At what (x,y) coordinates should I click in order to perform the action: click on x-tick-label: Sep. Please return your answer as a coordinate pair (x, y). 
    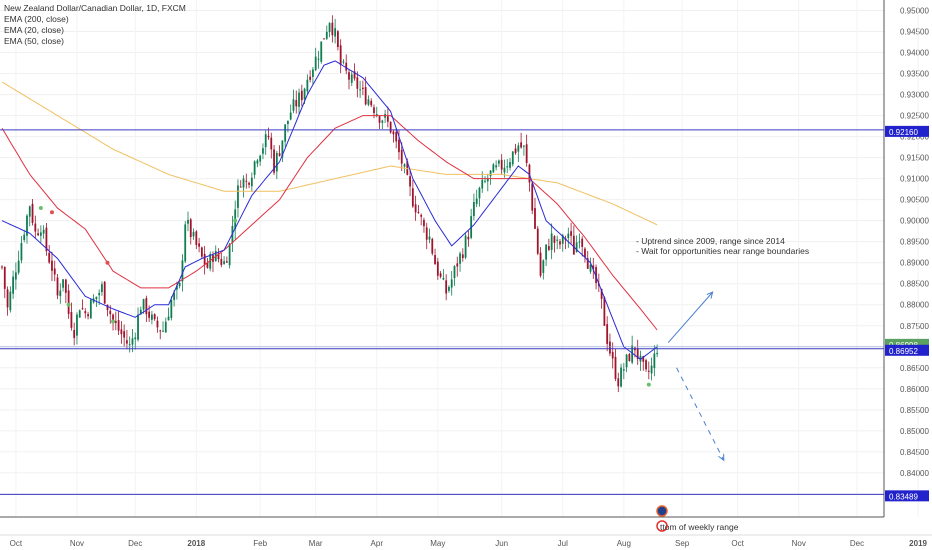
    Looking at the image, I should click on (682, 543).